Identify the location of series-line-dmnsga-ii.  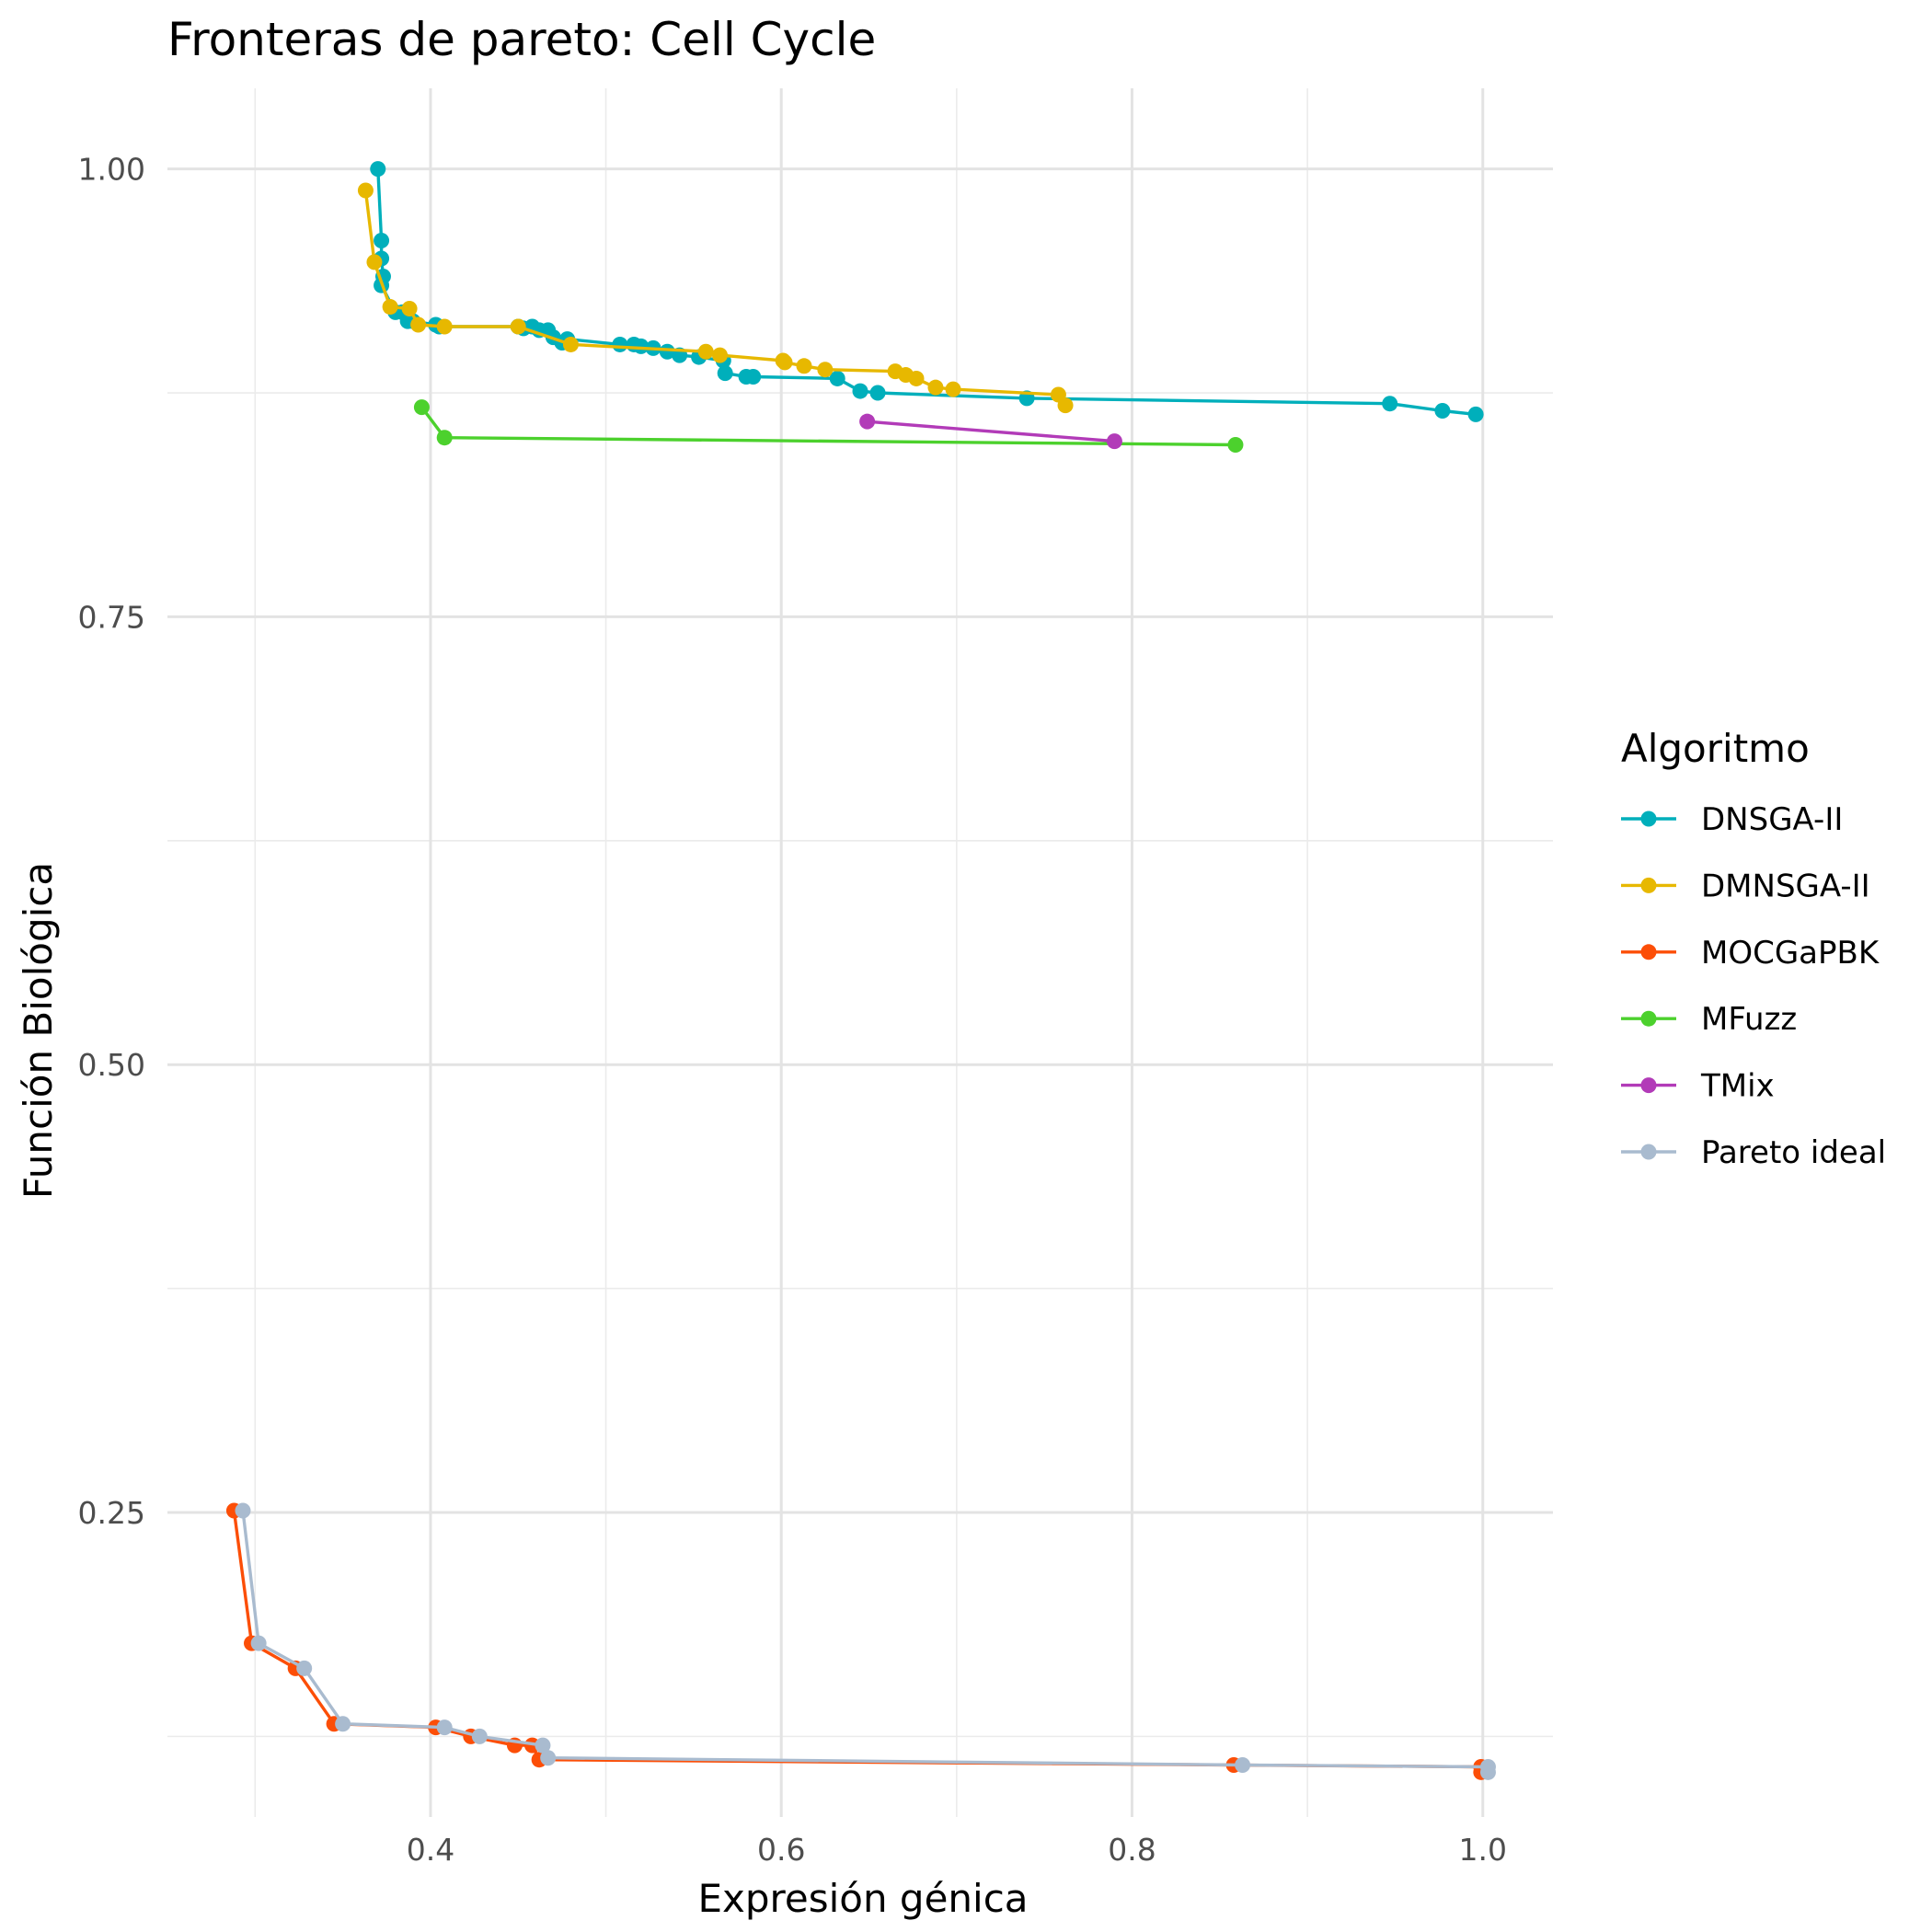
(715, 298).